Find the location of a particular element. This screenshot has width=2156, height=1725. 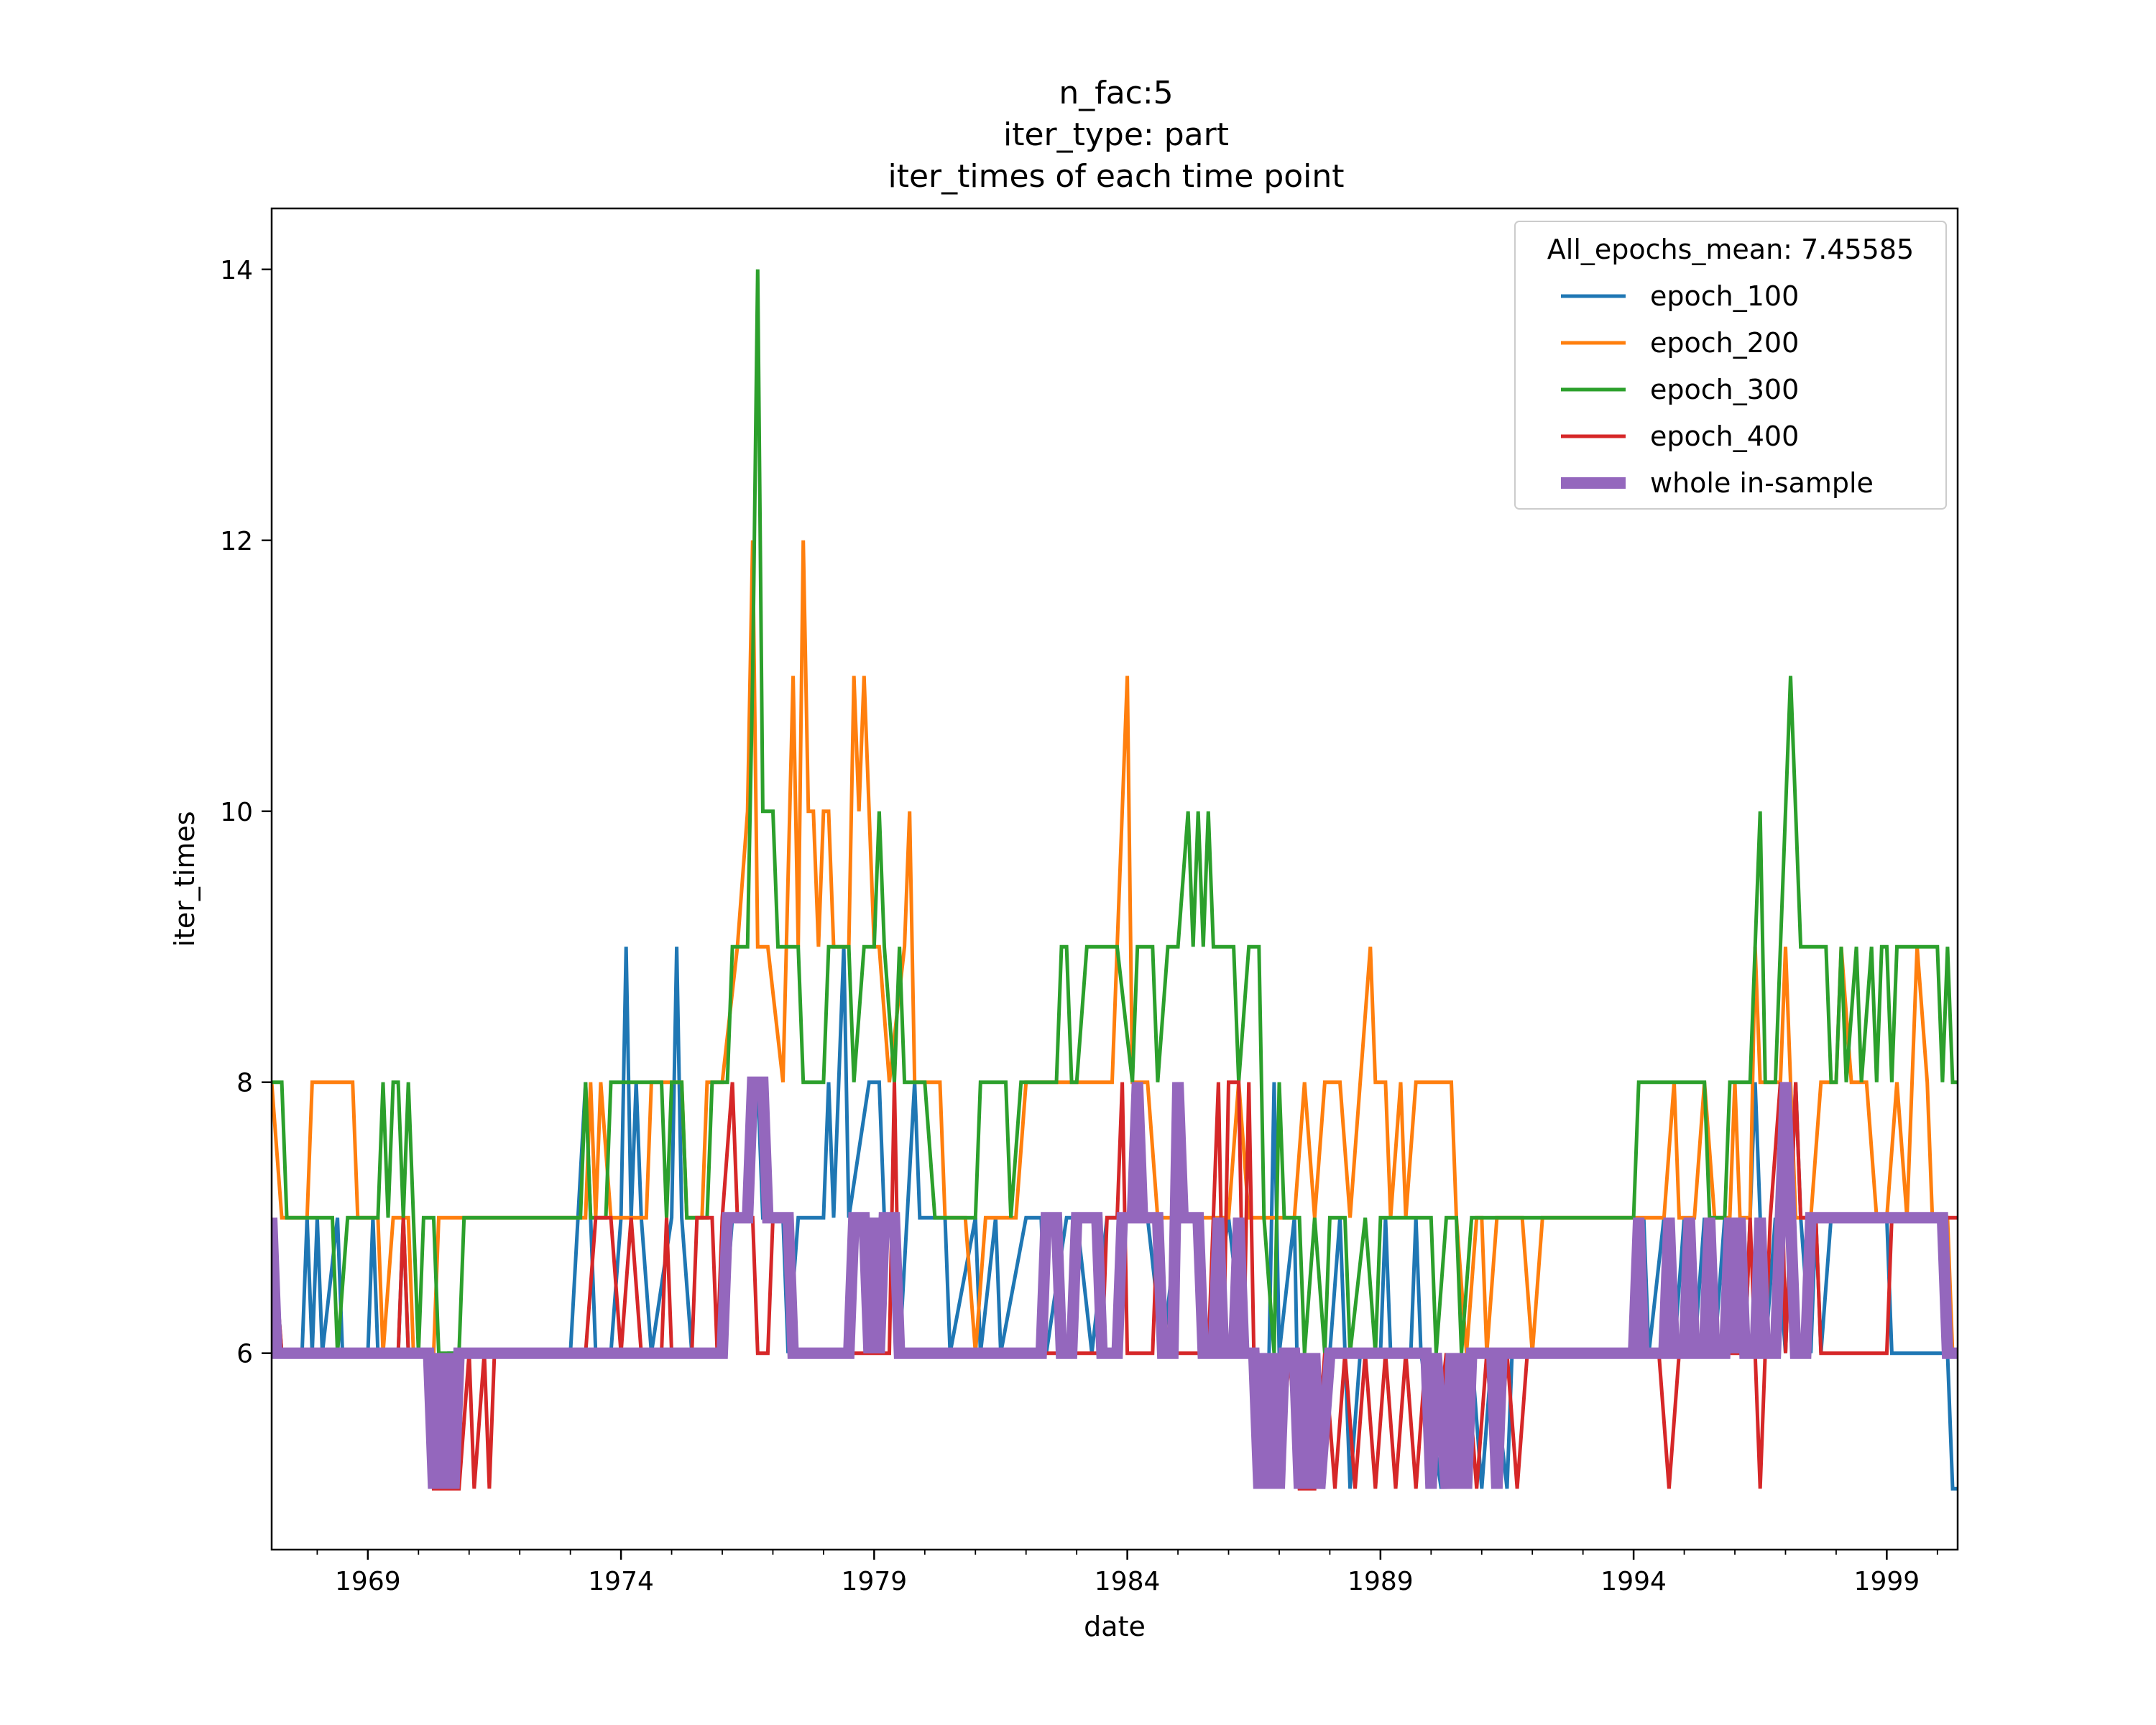

legend-label: epoch_200 is located at coordinates (1725, 343).